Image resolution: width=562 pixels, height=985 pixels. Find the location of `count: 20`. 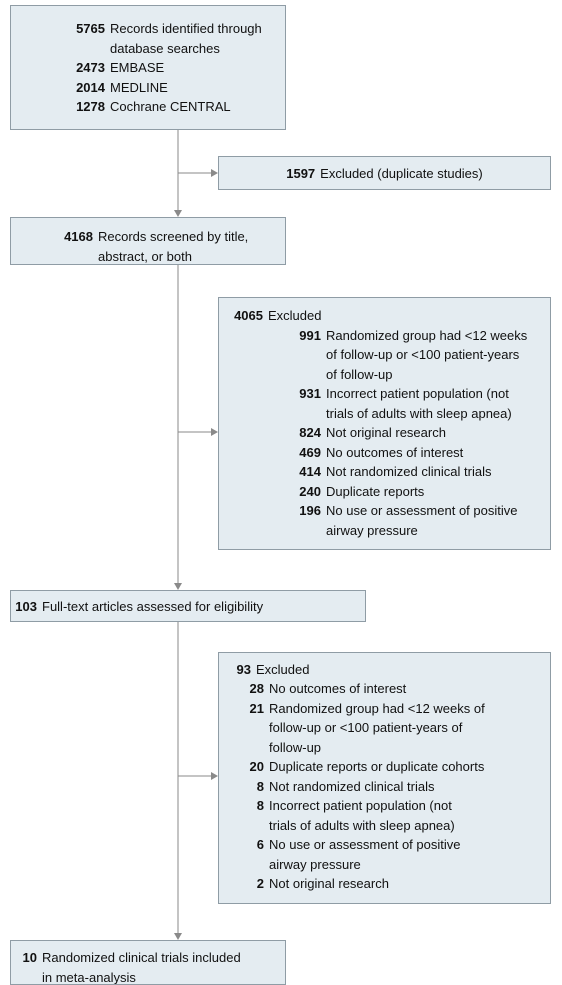

count: 20 is located at coordinates (256, 766).